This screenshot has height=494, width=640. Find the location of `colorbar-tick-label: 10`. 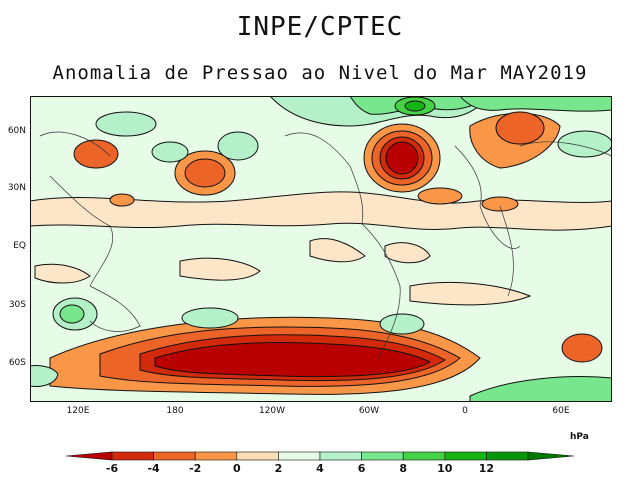

colorbar-tick-label: 10 is located at coordinates (445, 468).